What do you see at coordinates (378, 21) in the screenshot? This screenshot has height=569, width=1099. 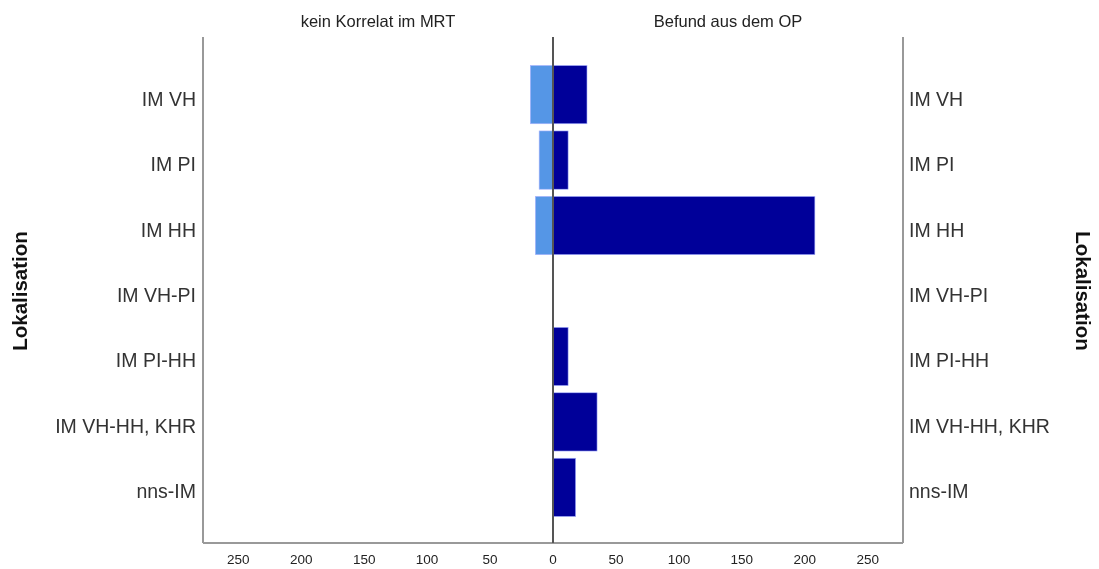 I see `chart-title: kein Korrelat im MRT` at bounding box center [378, 21].